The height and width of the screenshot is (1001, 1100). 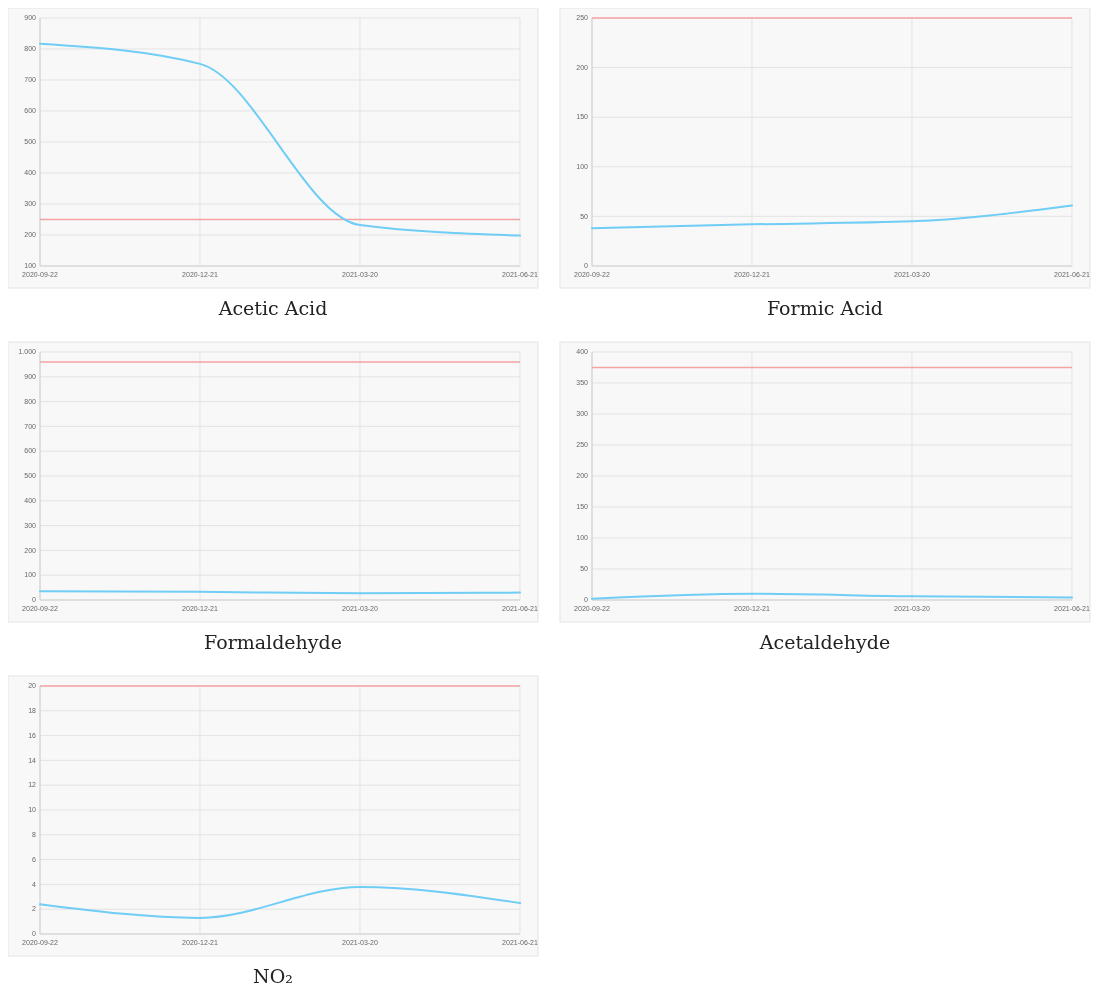 I want to click on text: Formaldehyde, so click(x=273, y=642).